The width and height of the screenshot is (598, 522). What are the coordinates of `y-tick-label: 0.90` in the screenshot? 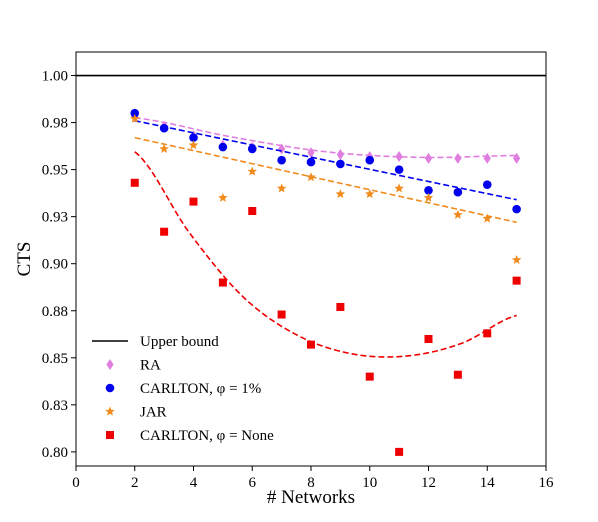 It's located at (55, 265).